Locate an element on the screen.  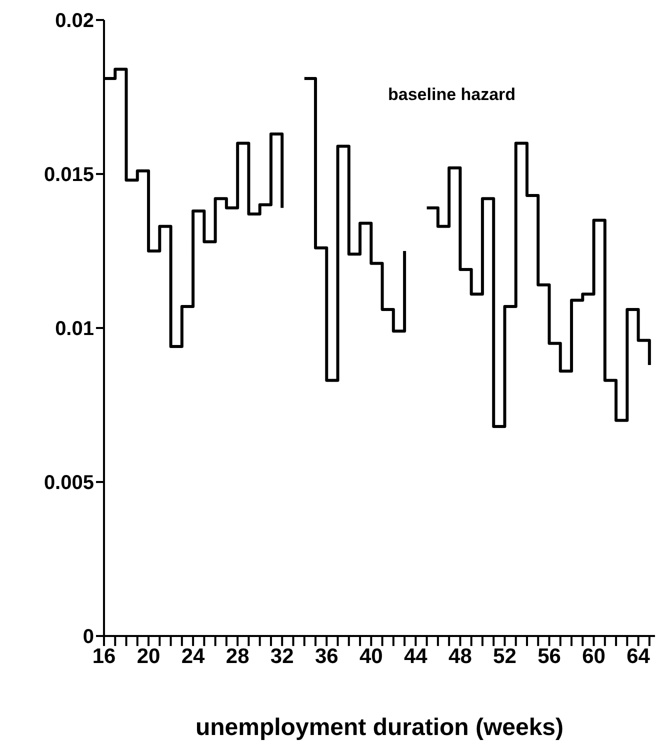
annotation: baseline hazard is located at coordinates (452, 95).